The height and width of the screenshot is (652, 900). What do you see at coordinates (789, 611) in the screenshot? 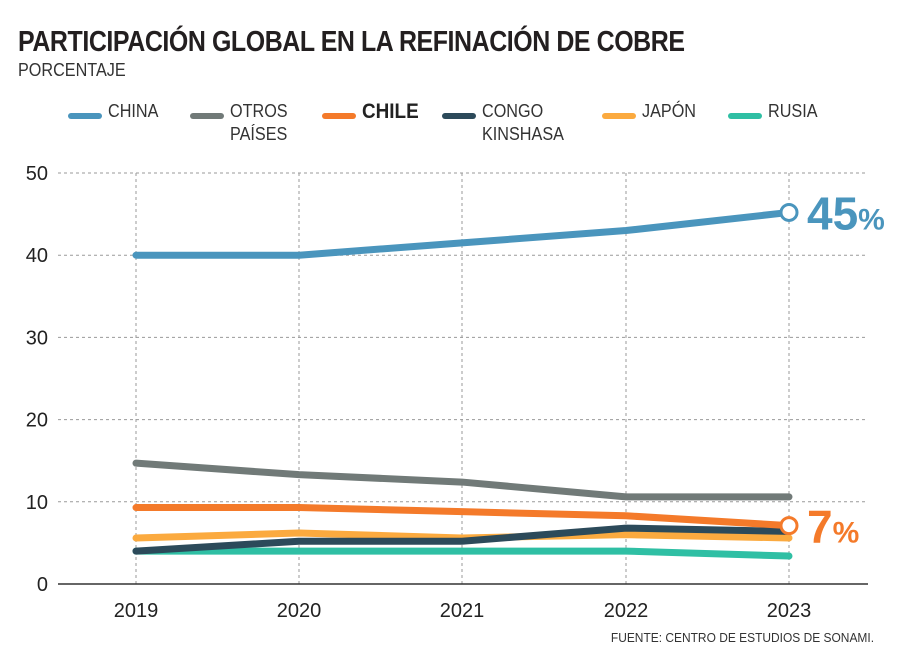
I see `x-tick-label-2023: 2023` at bounding box center [789, 611].